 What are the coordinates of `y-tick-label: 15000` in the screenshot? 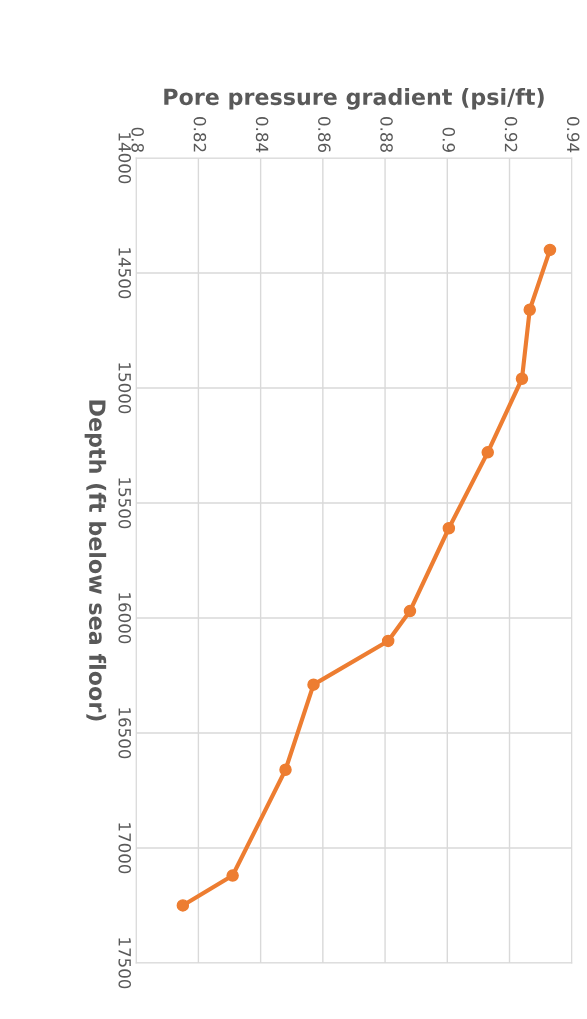 It's located at (125, 388).